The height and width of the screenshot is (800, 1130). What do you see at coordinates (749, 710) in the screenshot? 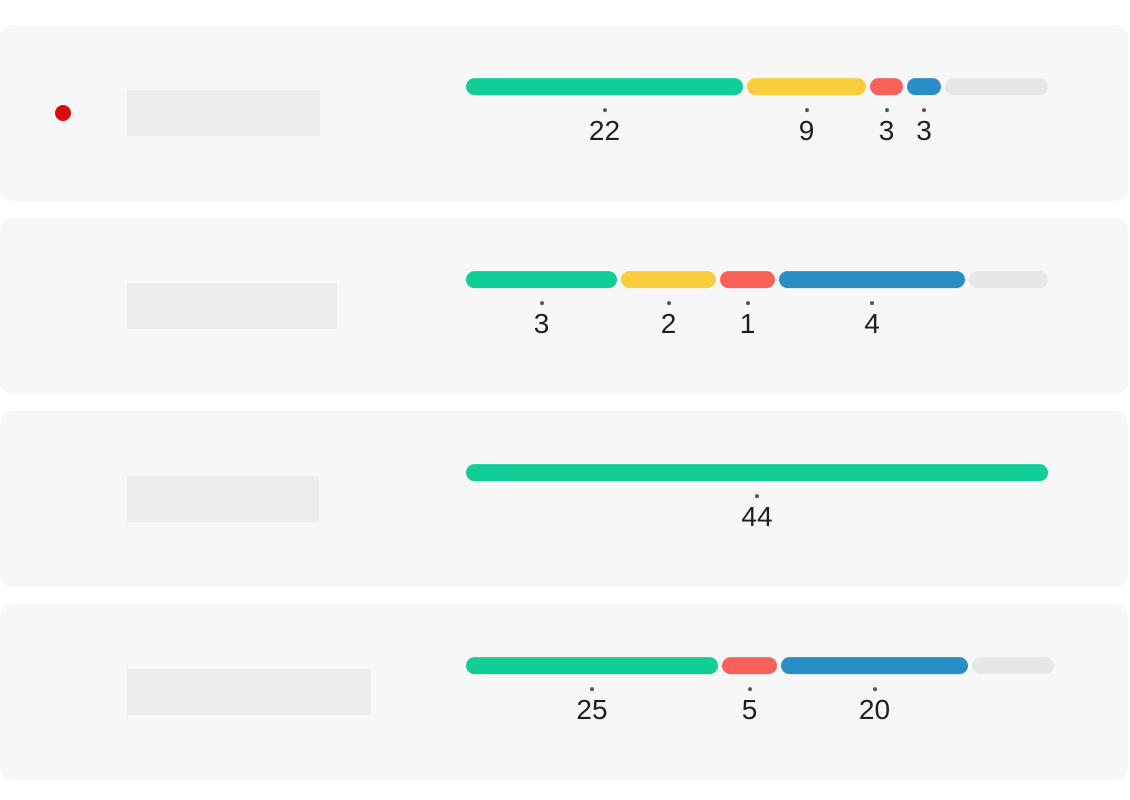
I see `segment-value: 5` at bounding box center [749, 710].